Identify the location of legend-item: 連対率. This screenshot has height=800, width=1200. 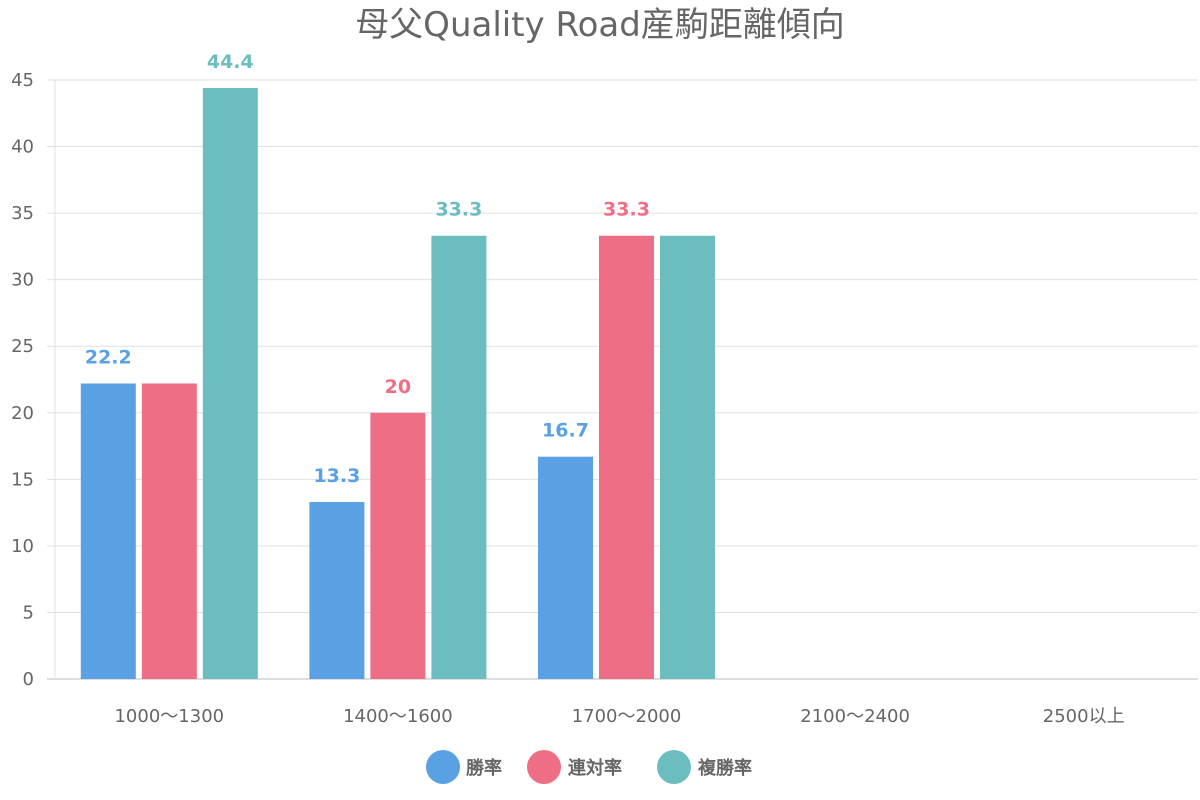
(574, 767).